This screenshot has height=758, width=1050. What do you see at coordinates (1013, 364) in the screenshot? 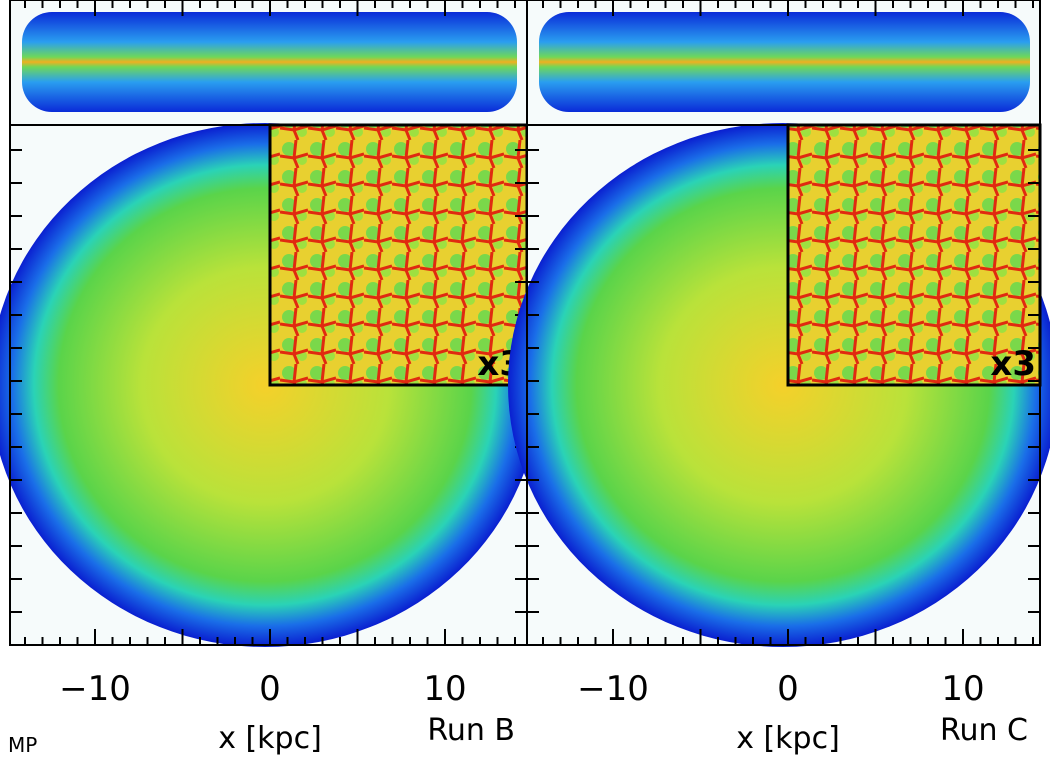
I see `inset-label: x3` at bounding box center [1013, 364].